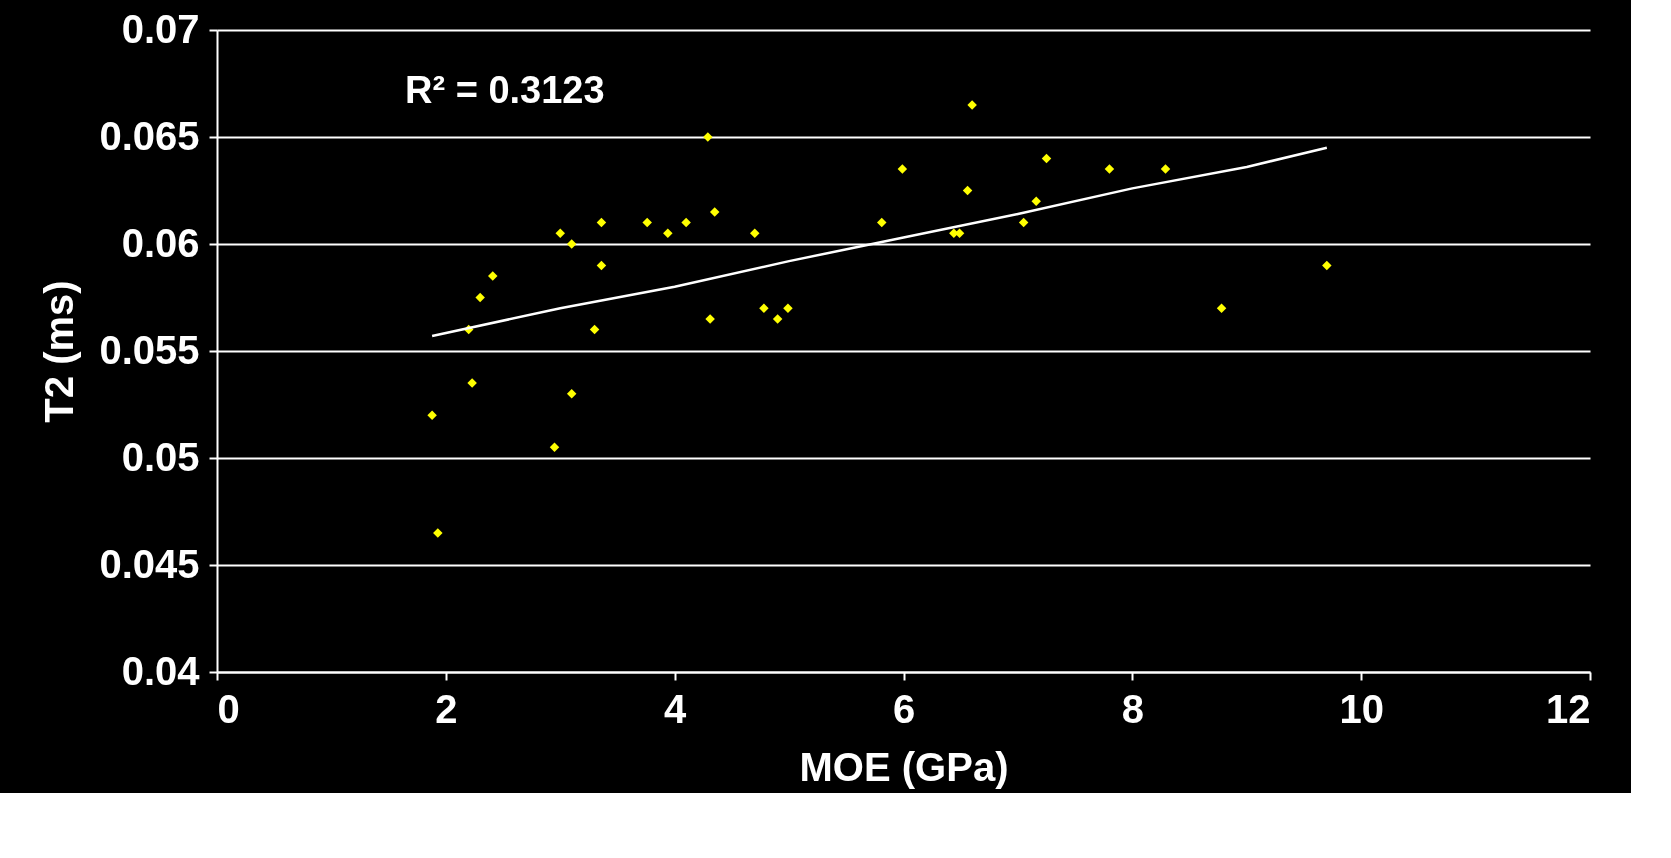 This screenshot has width=1671, height=858. I want to click on y-tick-label: 0.05, so click(160, 456).